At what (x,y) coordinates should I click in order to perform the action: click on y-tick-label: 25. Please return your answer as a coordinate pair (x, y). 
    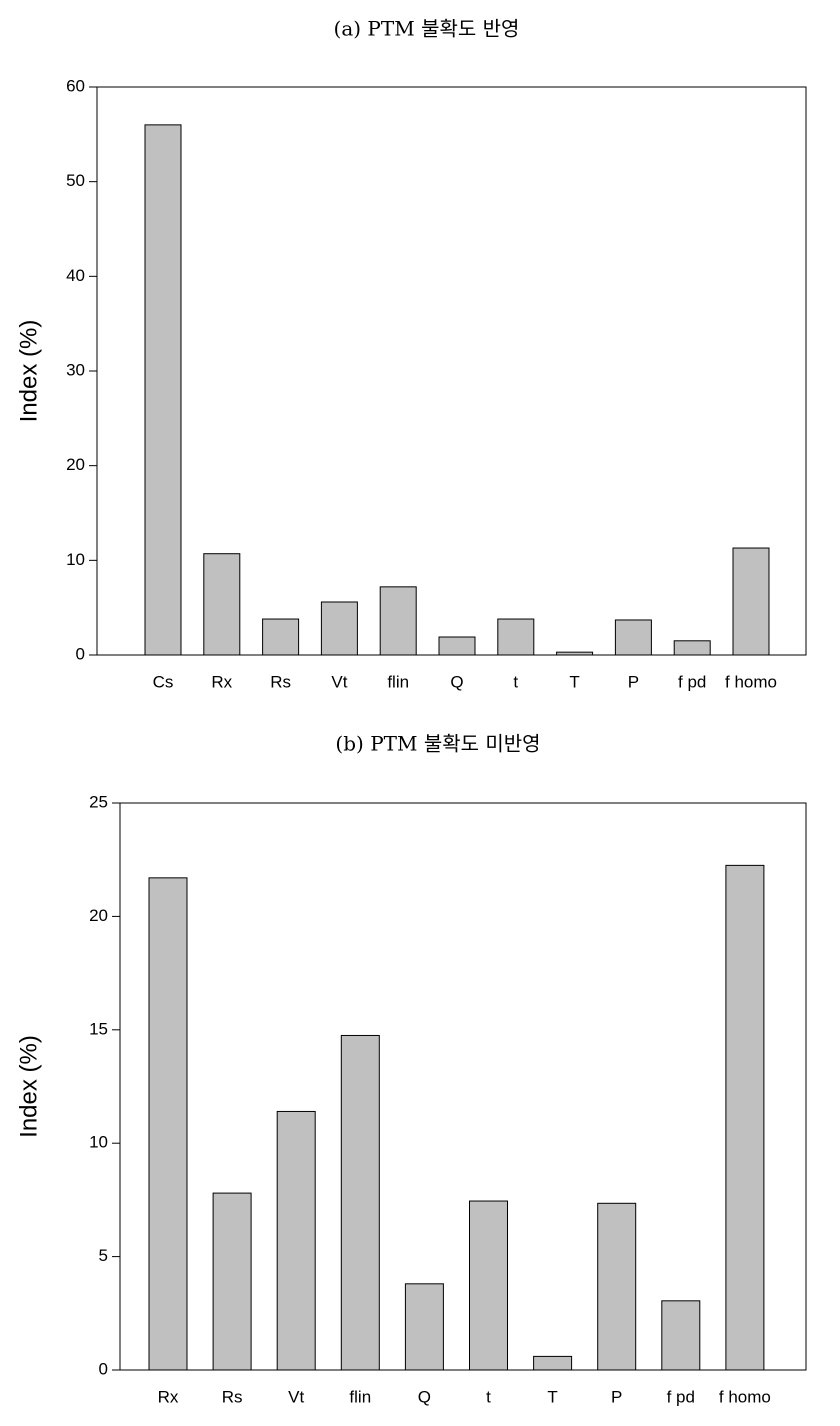
    Looking at the image, I should click on (98, 801).